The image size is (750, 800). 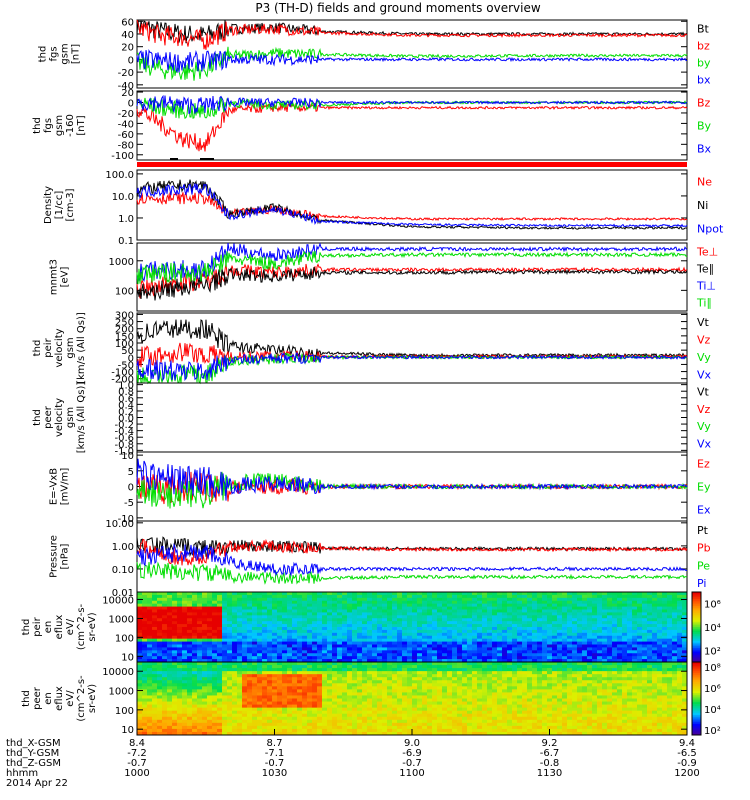 What do you see at coordinates (124, 344) in the screenshot?
I see `y-tick-label: 100` at bounding box center [124, 344].